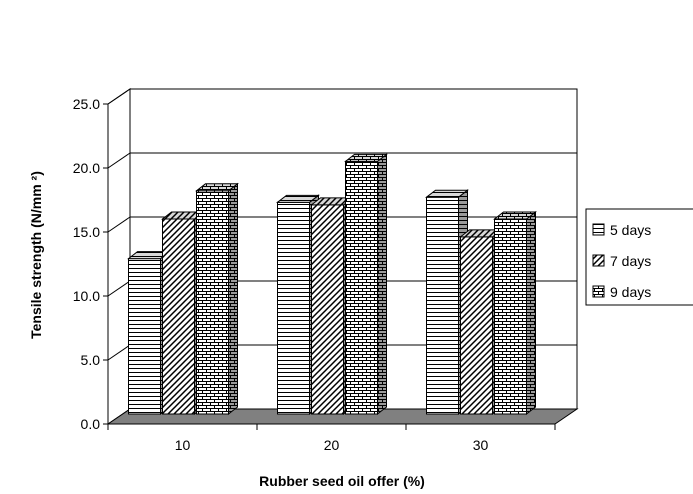 The width and height of the screenshot is (693, 494). I want to click on y-tick-label: 15.0, so click(86, 232).